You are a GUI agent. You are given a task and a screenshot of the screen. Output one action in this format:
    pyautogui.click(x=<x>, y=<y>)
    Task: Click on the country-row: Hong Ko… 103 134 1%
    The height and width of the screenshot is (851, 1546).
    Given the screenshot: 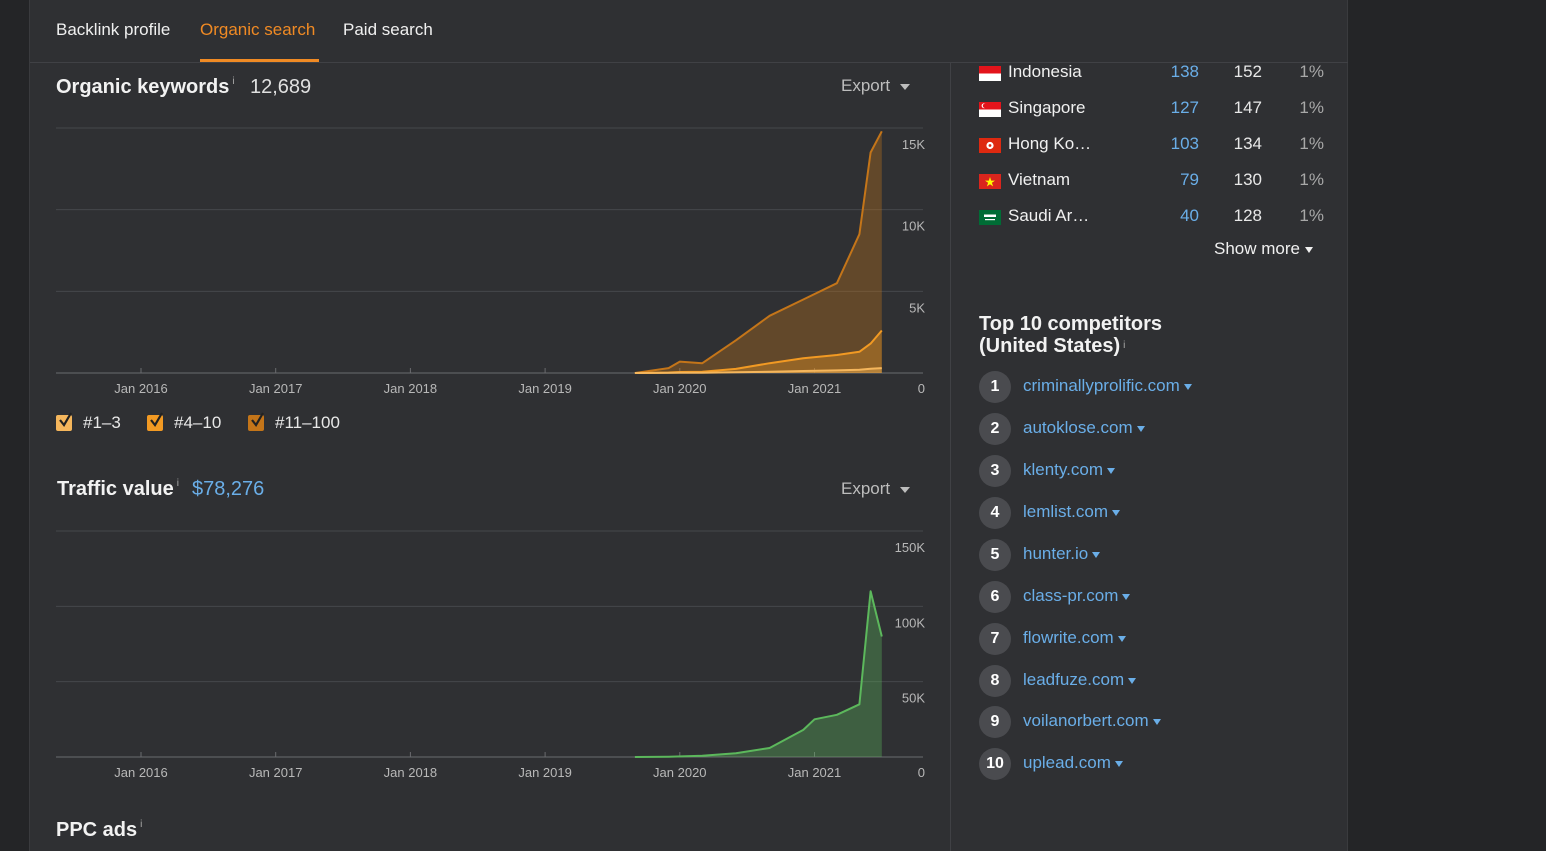 What is the action you would take?
    pyautogui.click(x=1151, y=146)
    